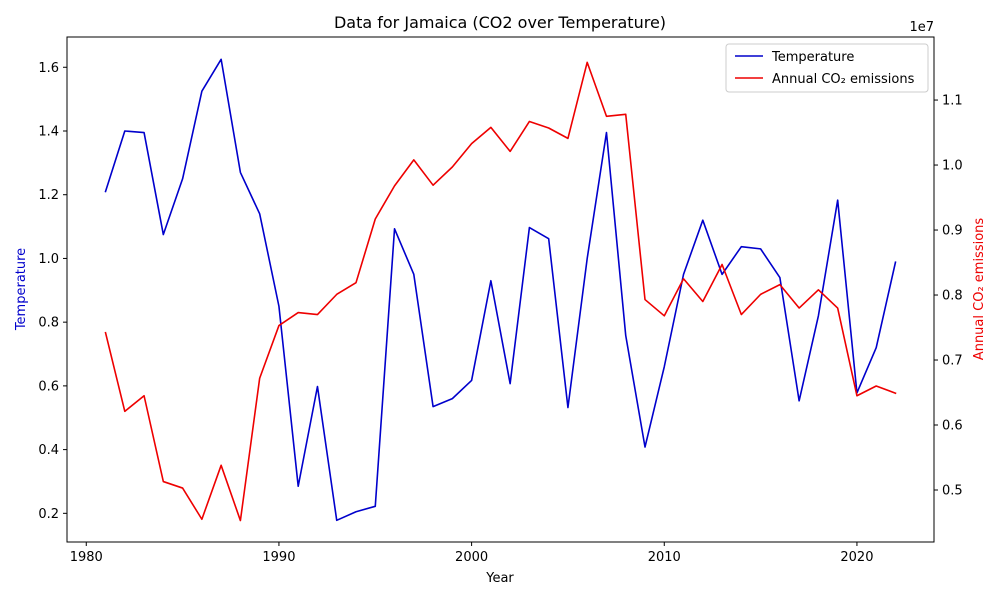 This screenshot has width=1000, height=600. I want to click on y-axis-right: 0.5 0.6 0.7 0.8 0.9 1.0 1.1, so click(948, 296).